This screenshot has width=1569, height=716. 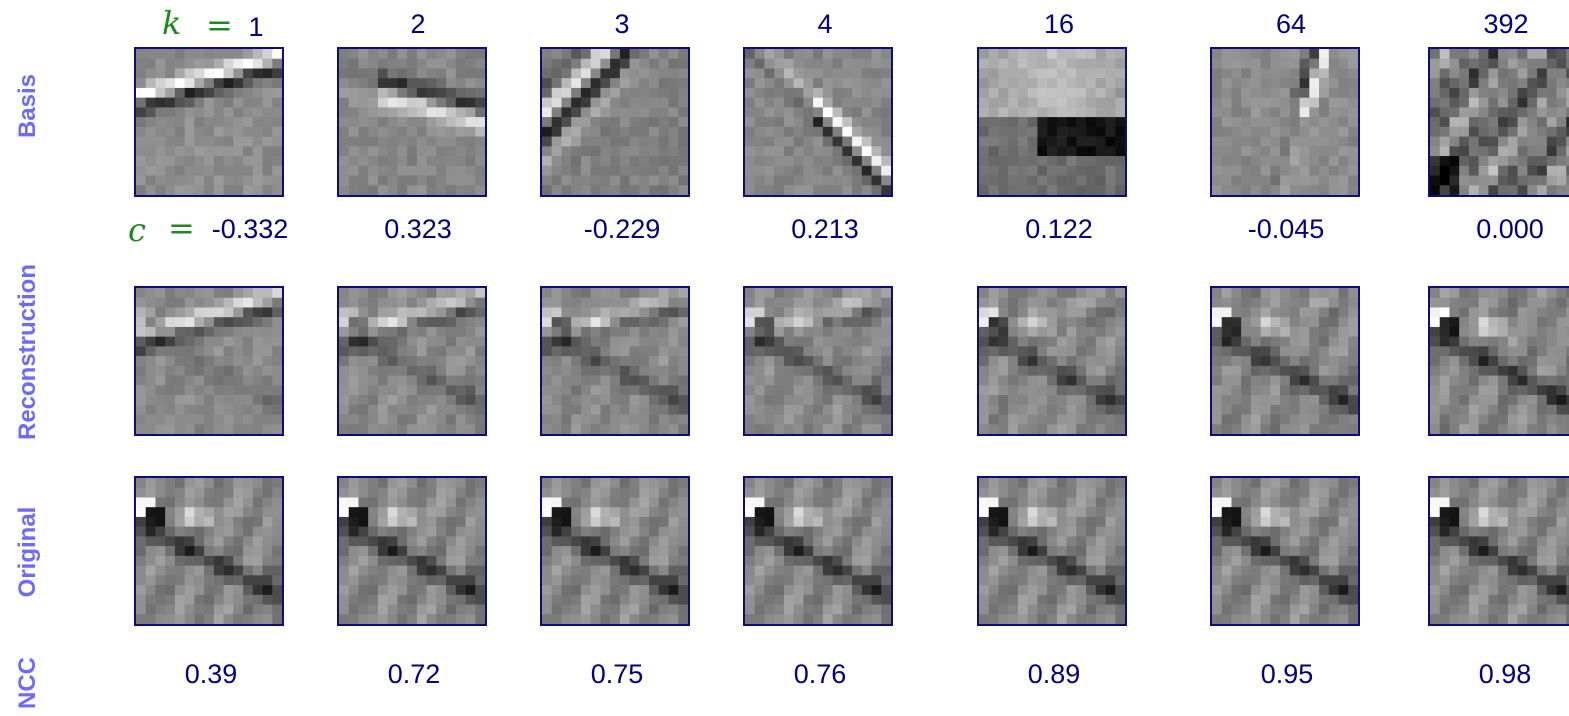 What do you see at coordinates (27, 106) in the screenshot?
I see `row-label-basis: Basis` at bounding box center [27, 106].